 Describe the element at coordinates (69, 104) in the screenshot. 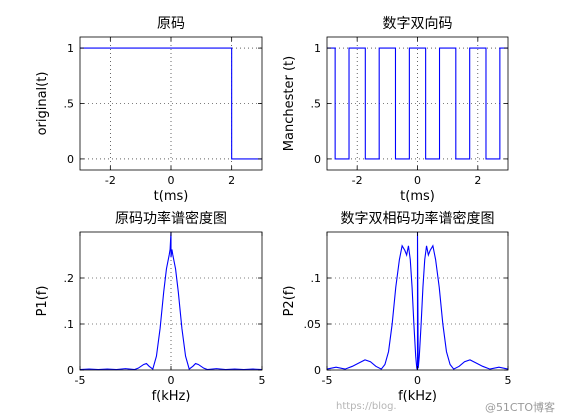

I see `chart1-y-tick-label-1: .5` at that location.